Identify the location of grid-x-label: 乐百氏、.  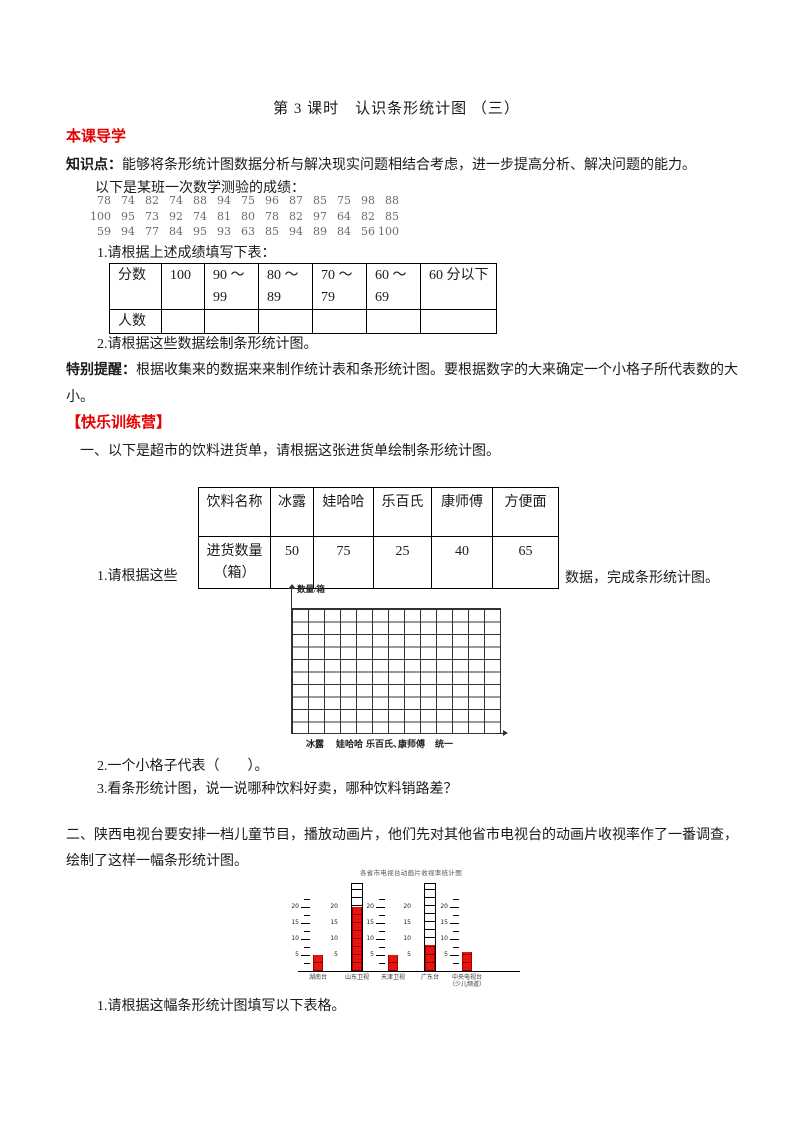
(384, 744).